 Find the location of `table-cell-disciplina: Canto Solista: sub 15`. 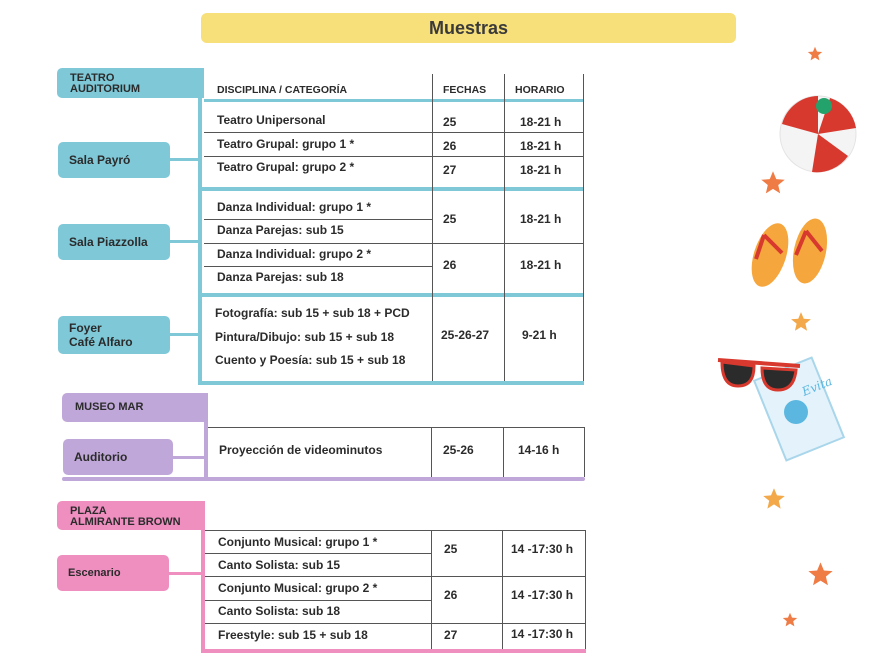

table-cell-disciplina: Canto Solista: sub 15 is located at coordinates (279, 565).